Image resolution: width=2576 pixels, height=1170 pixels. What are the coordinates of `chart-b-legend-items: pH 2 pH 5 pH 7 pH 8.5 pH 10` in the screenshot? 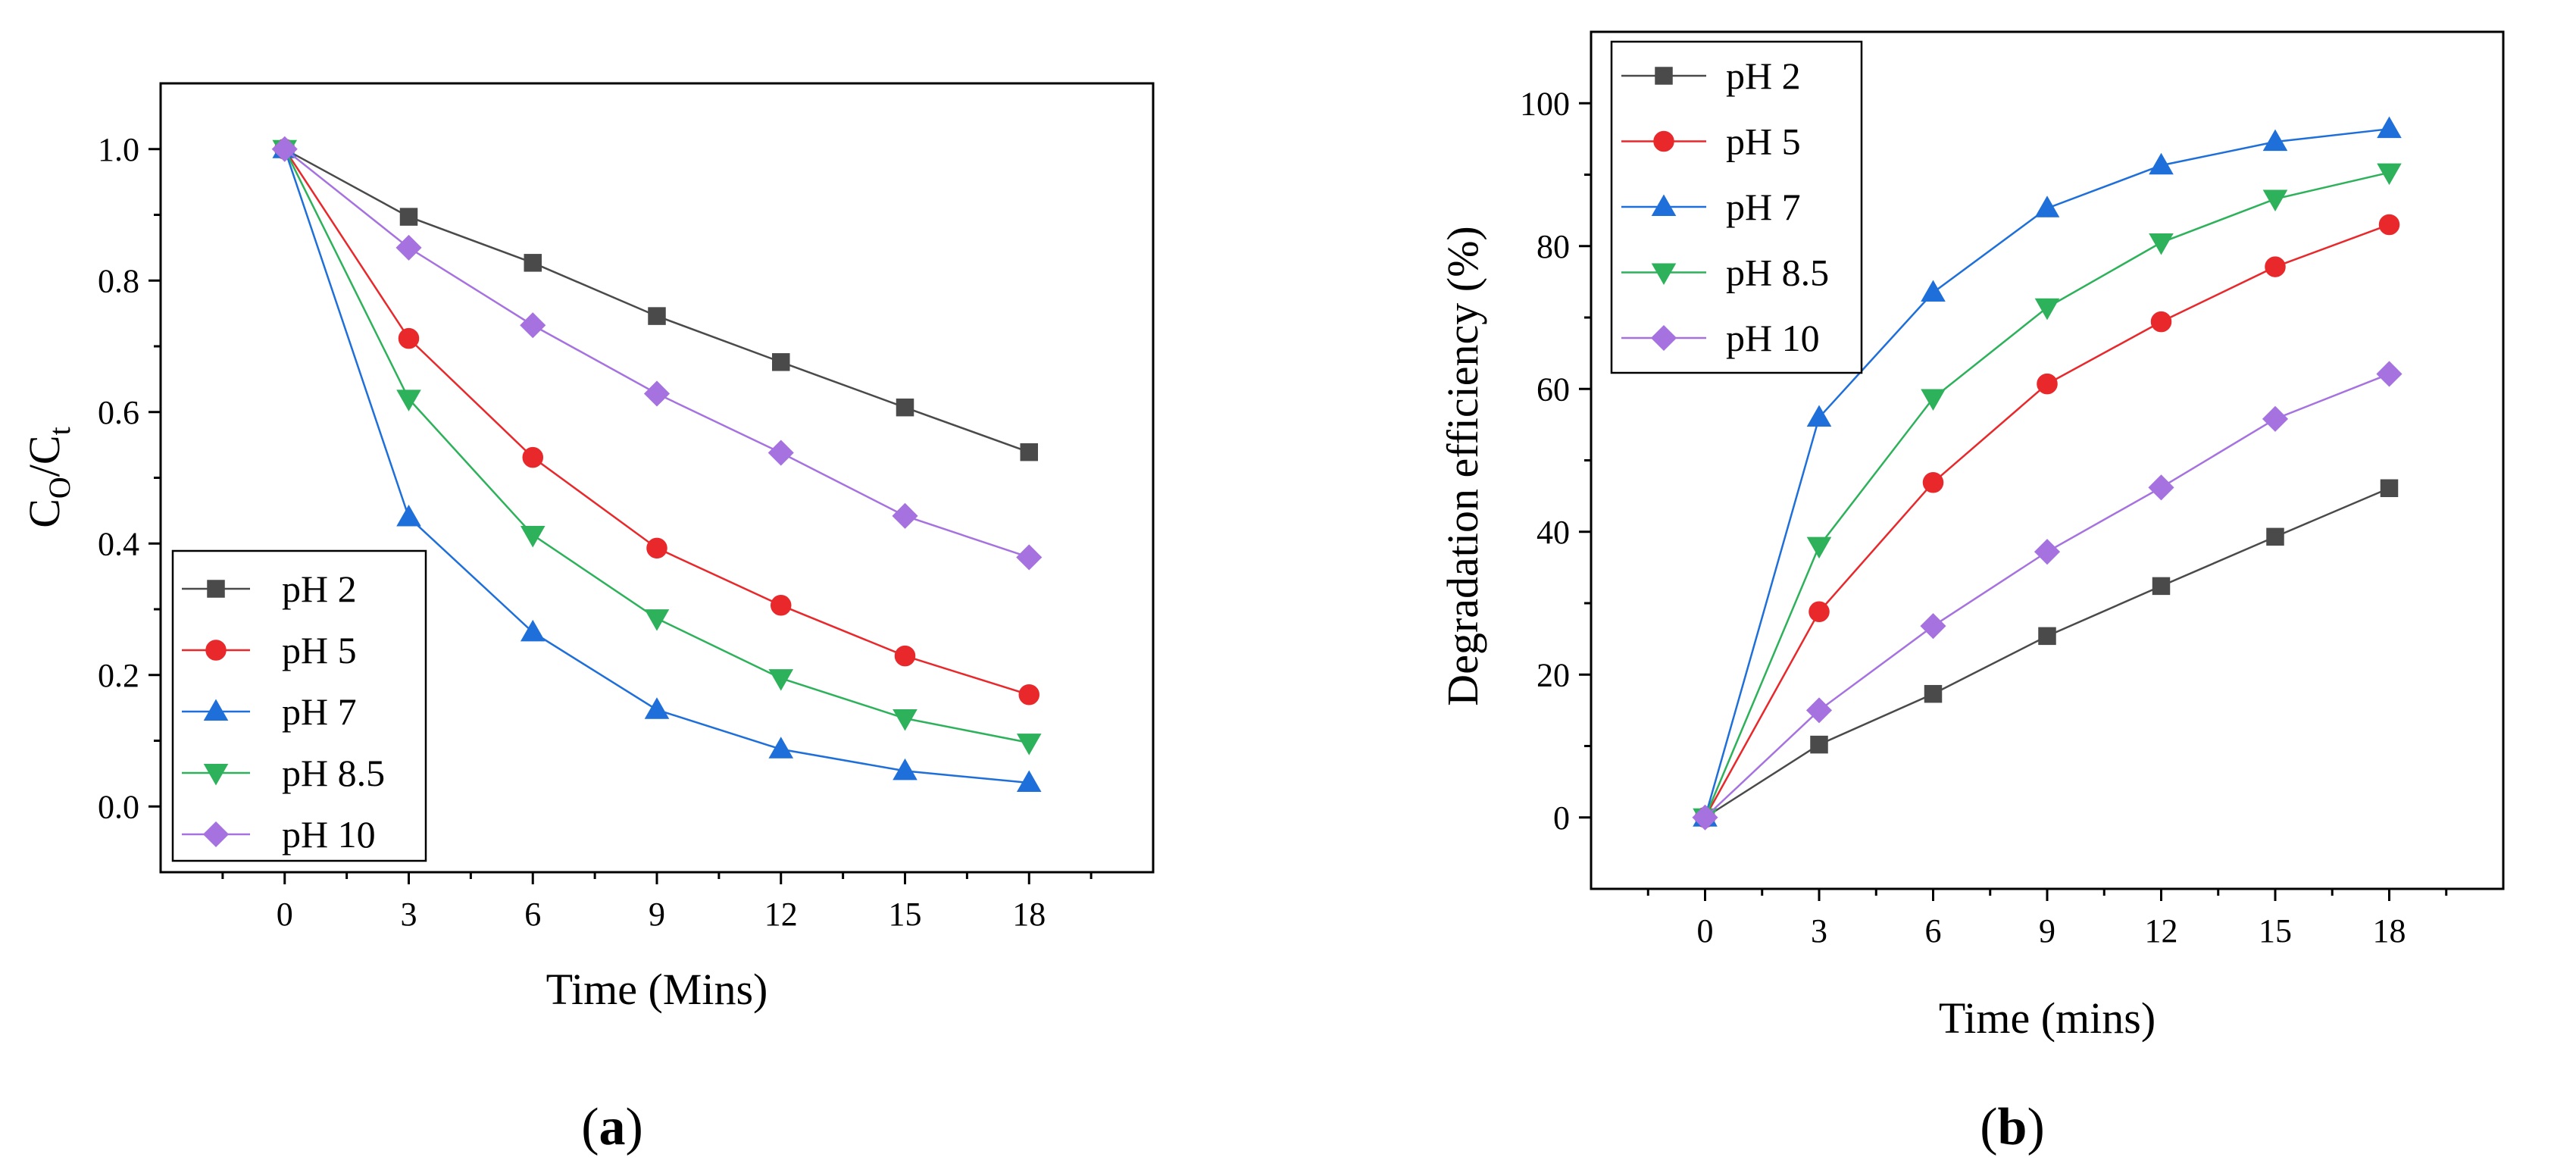 It's located at (1725, 207).